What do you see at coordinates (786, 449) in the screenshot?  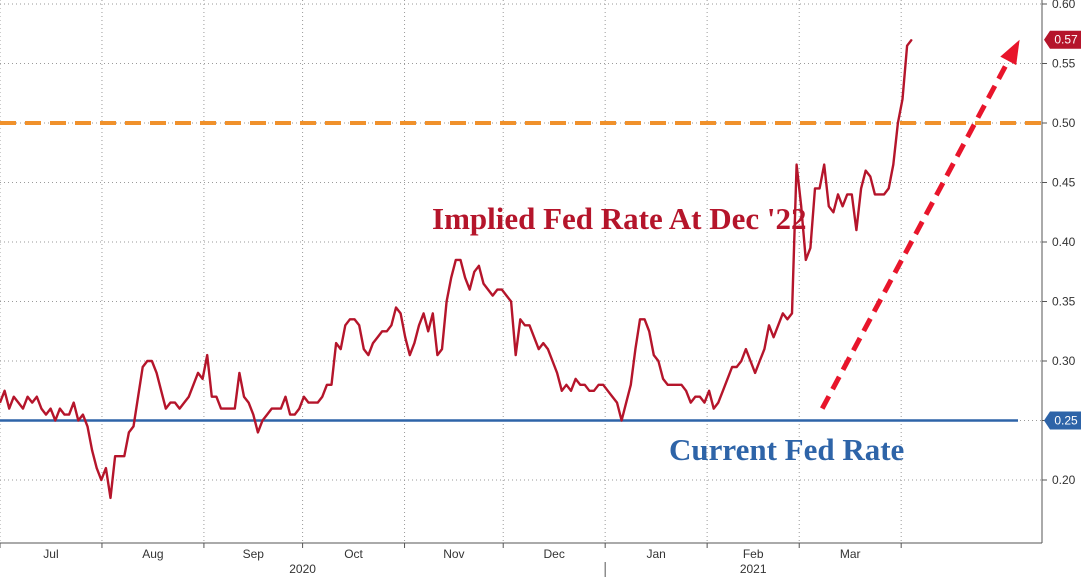 I see `annotation-current-rate: Current Fed Rate` at bounding box center [786, 449].